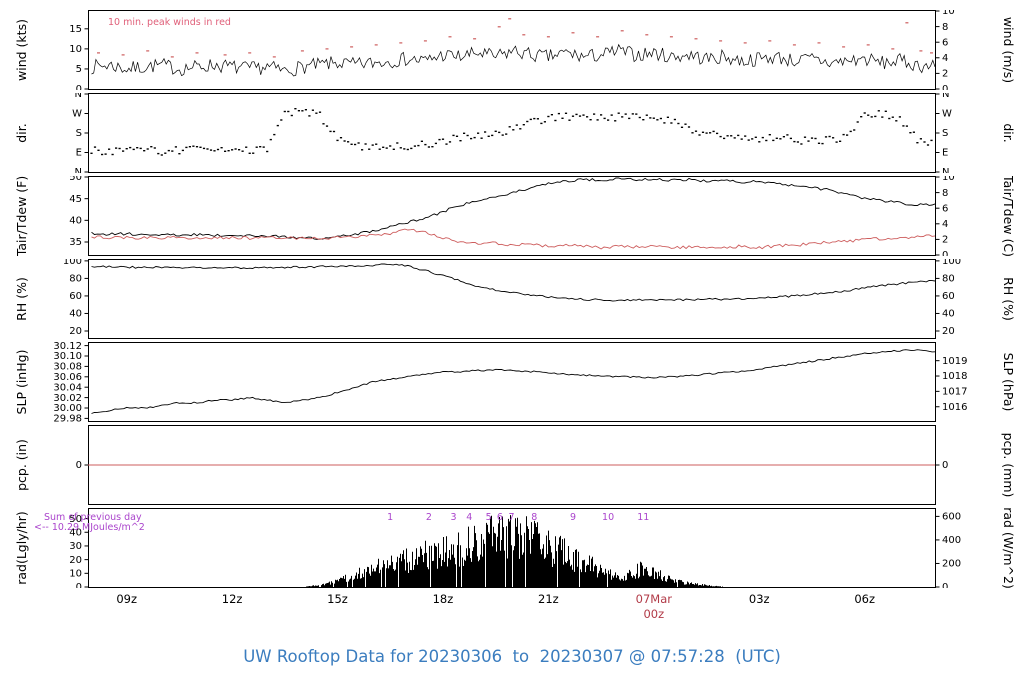 The width and height of the screenshot is (1024, 700). What do you see at coordinates (954, 392) in the screenshot?
I see `y-tick-label-right: 1017` at bounding box center [954, 392].